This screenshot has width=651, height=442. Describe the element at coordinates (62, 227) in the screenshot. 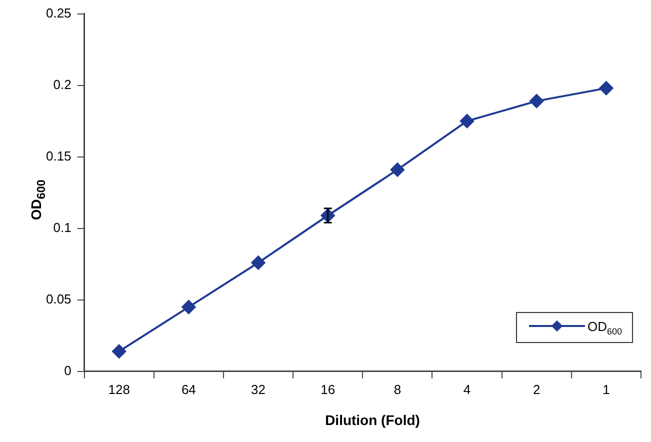

I see `y-tick-label: 0.1` at that location.